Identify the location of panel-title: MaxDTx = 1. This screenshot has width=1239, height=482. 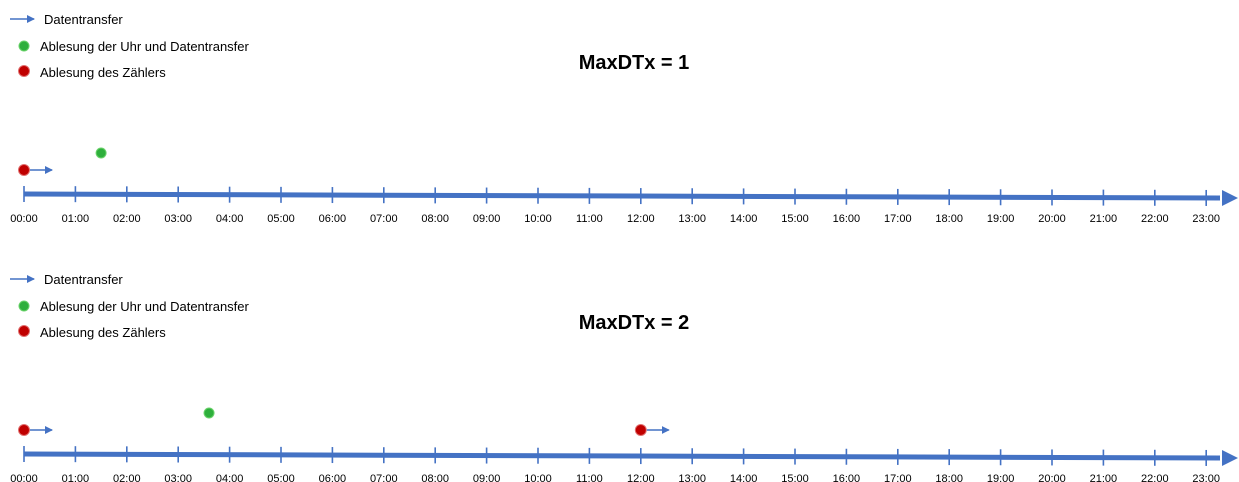
(634, 63).